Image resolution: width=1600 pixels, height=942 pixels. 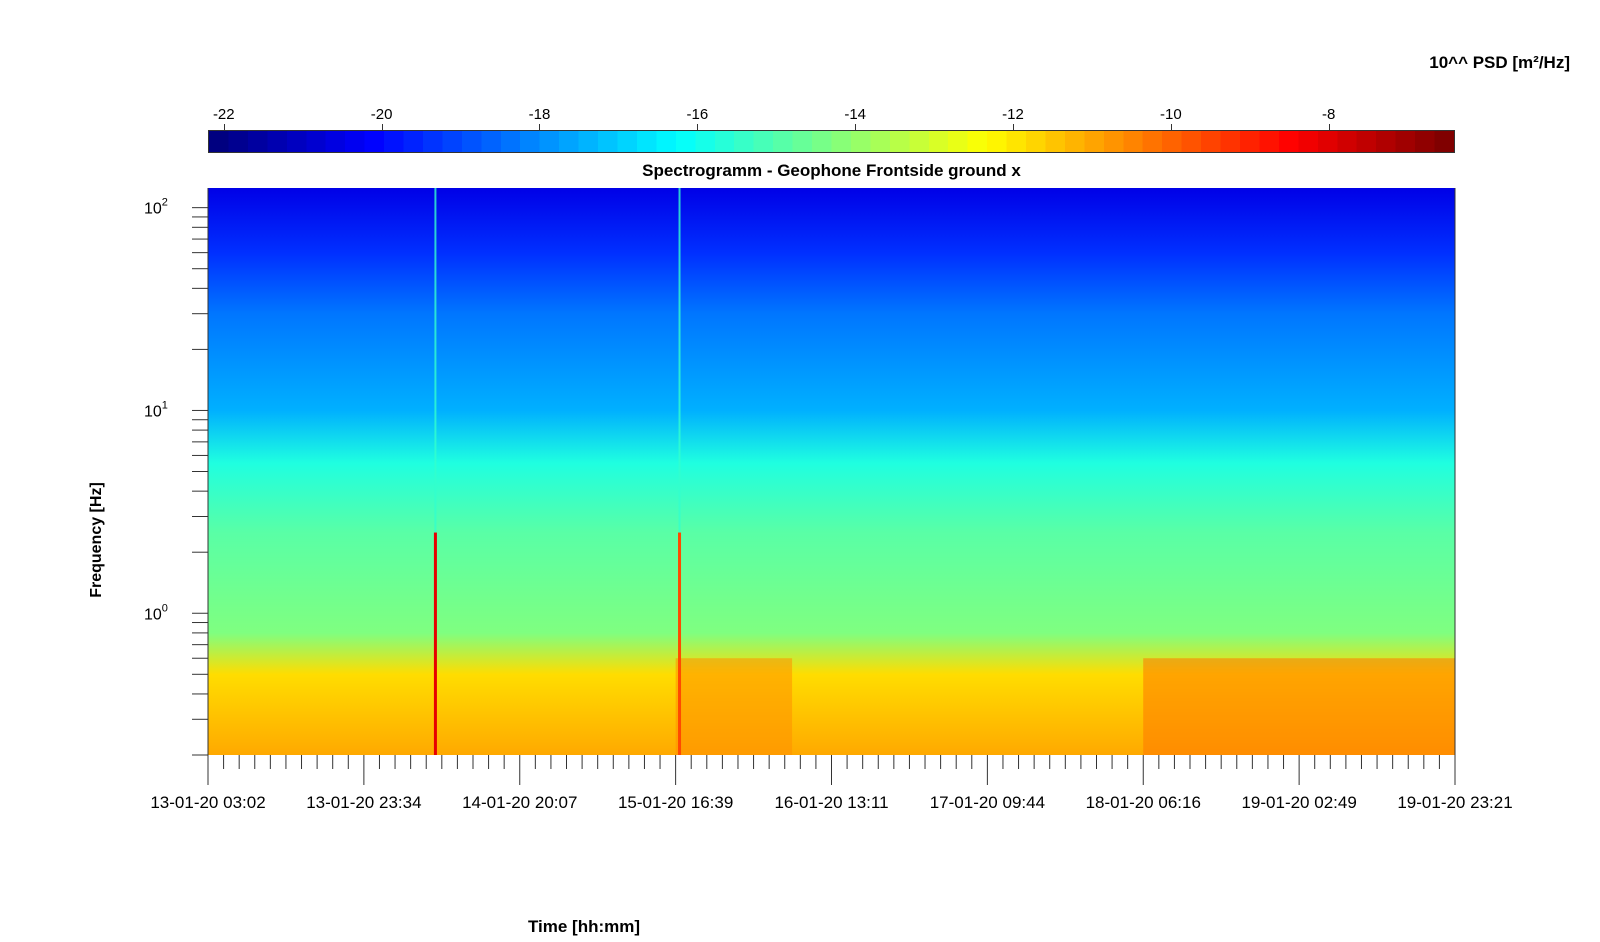 I want to click on x-tick-label: 19-01-20 23:21, so click(x=1455, y=802).